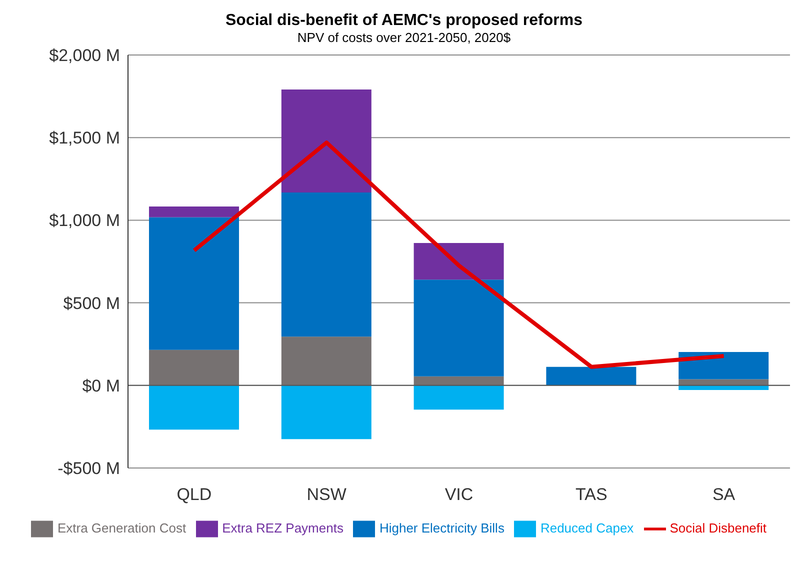  I want to click on y-tick-label: $2,000 M, so click(84, 56).